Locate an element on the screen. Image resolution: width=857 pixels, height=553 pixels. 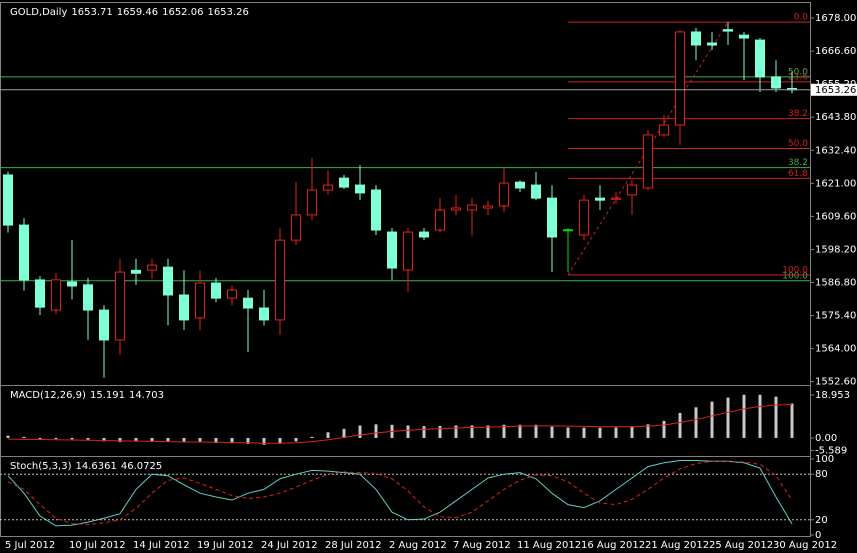
x-tick-label: 21 Aug 2012 is located at coordinates (677, 545).